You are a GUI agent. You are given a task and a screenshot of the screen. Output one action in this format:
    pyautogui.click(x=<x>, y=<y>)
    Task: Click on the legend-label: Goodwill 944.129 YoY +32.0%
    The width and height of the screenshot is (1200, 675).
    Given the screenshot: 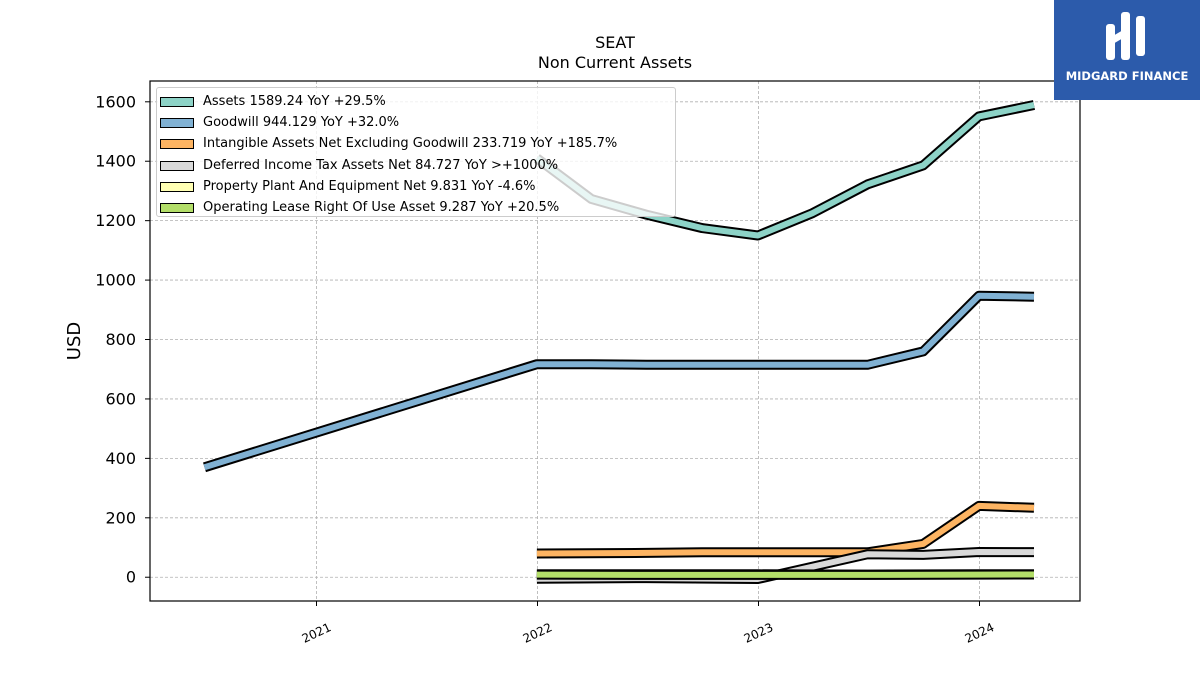 What is the action you would take?
    pyautogui.click(x=301, y=123)
    